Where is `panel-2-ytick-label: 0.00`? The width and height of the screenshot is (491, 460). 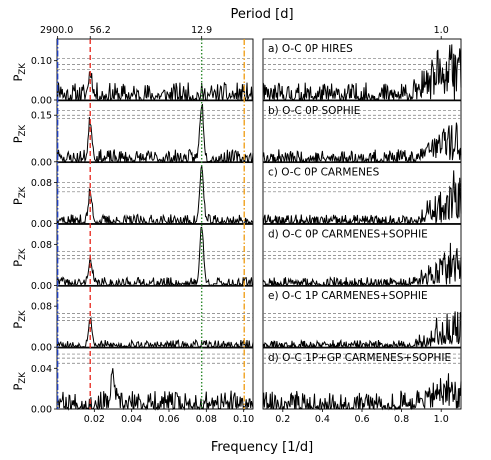 panel-2-ytick-label: 0.00 is located at coordinates (41, 162).